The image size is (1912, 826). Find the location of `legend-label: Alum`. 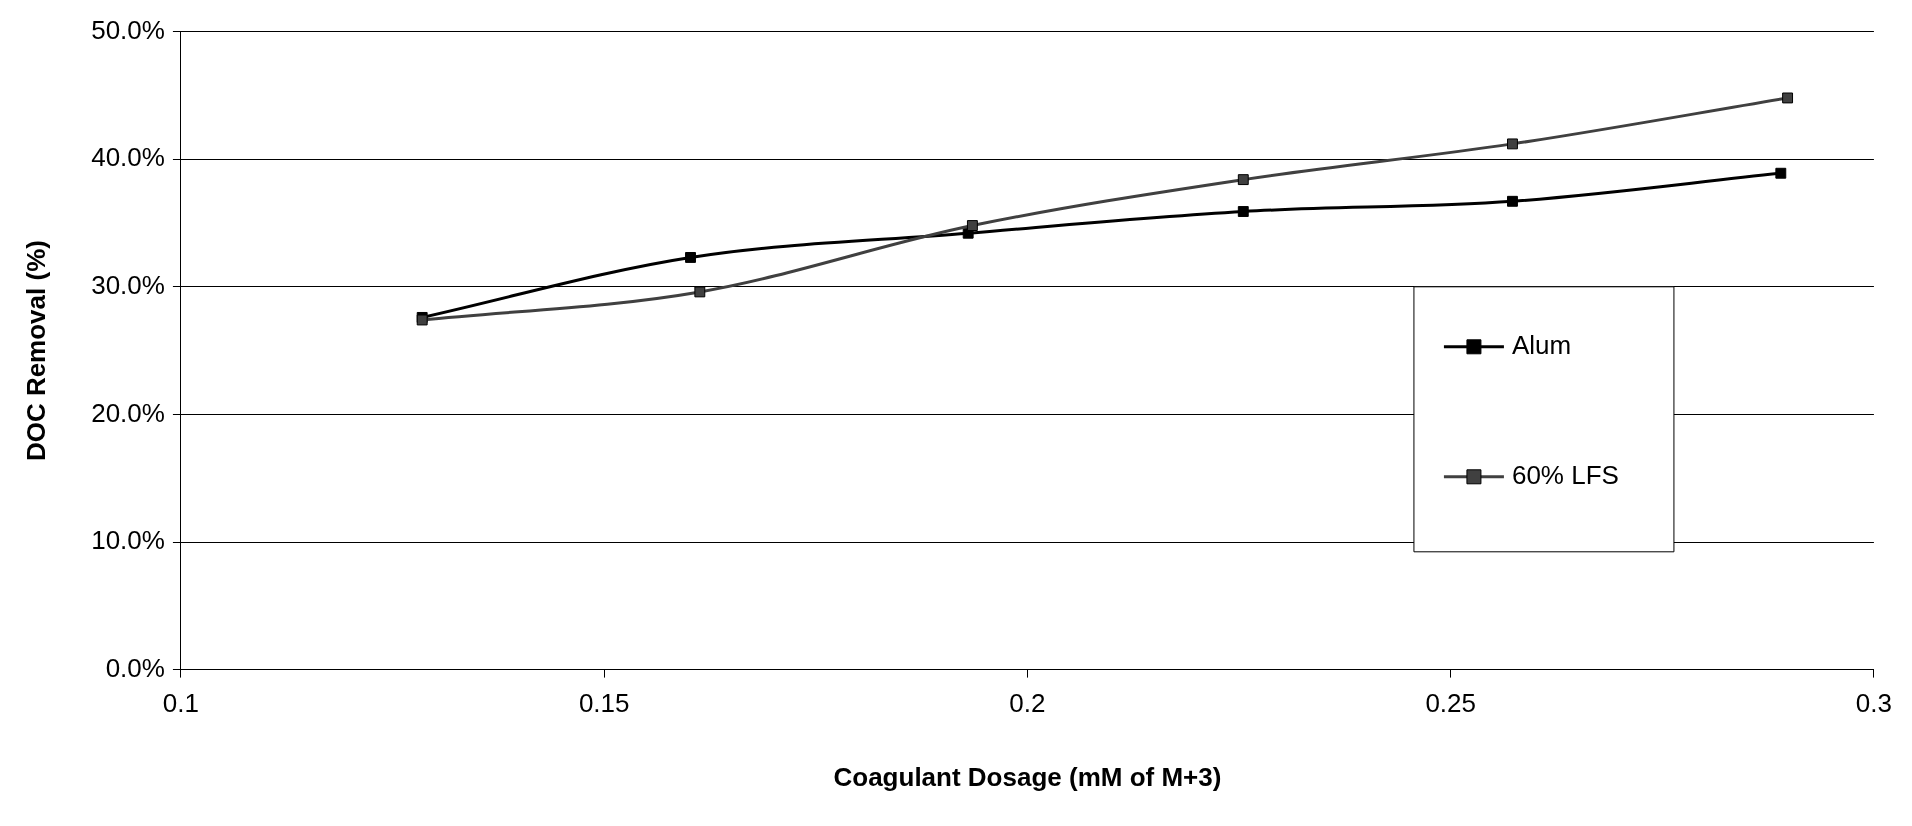

legend-label: Alum is located at coordinates (1541, 344).